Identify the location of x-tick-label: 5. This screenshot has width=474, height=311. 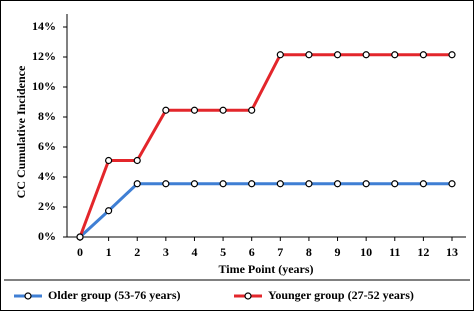
(223, 252).